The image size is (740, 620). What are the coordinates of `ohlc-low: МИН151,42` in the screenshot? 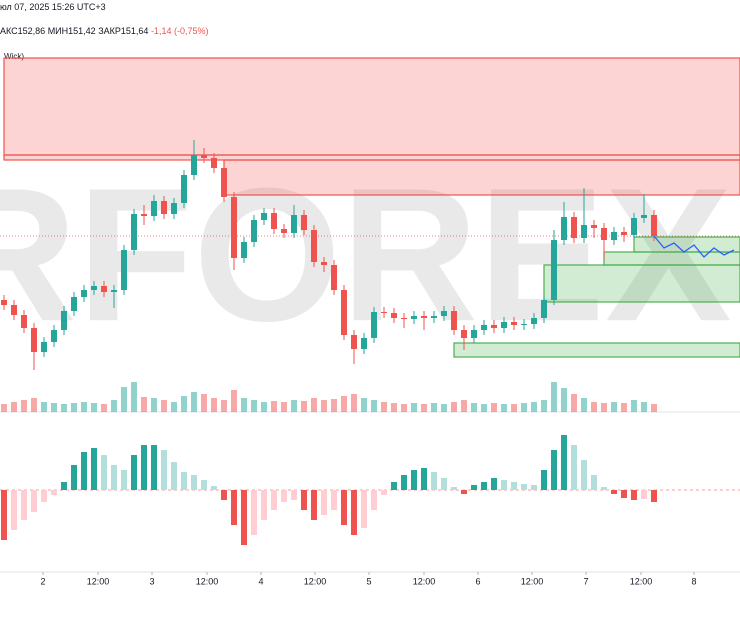 It's located at (71, 31).